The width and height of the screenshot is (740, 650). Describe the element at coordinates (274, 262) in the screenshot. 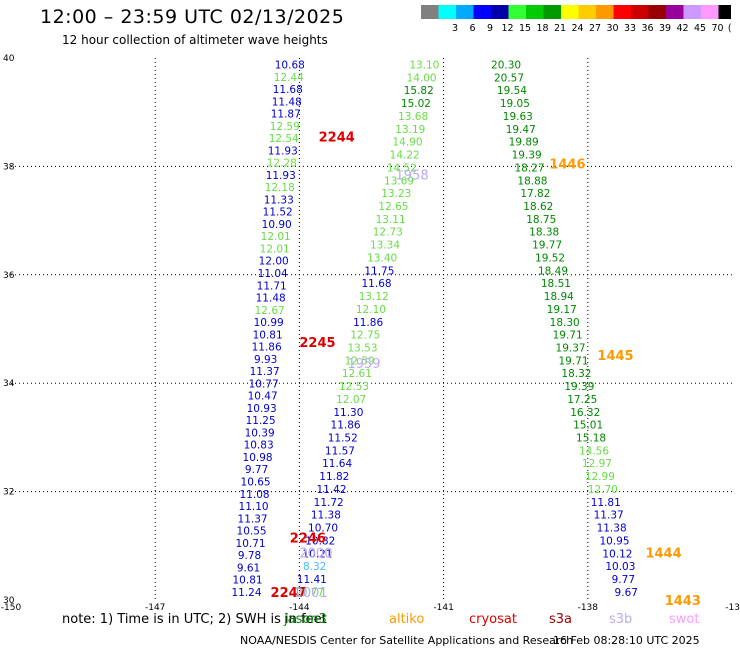

I see `wave-height-value: 12.00` at that location.